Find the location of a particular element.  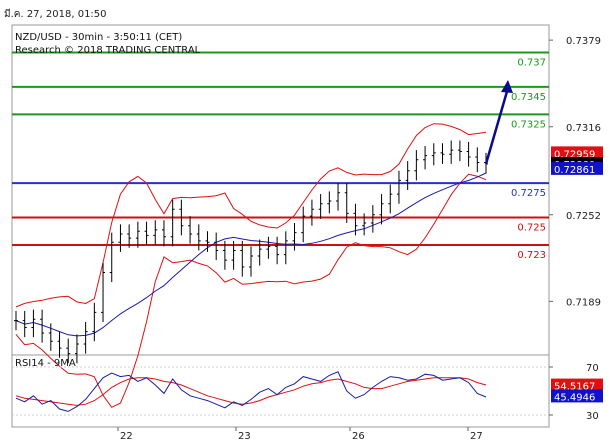

x-tick-label: 23 is located at coordinates (244, 436).